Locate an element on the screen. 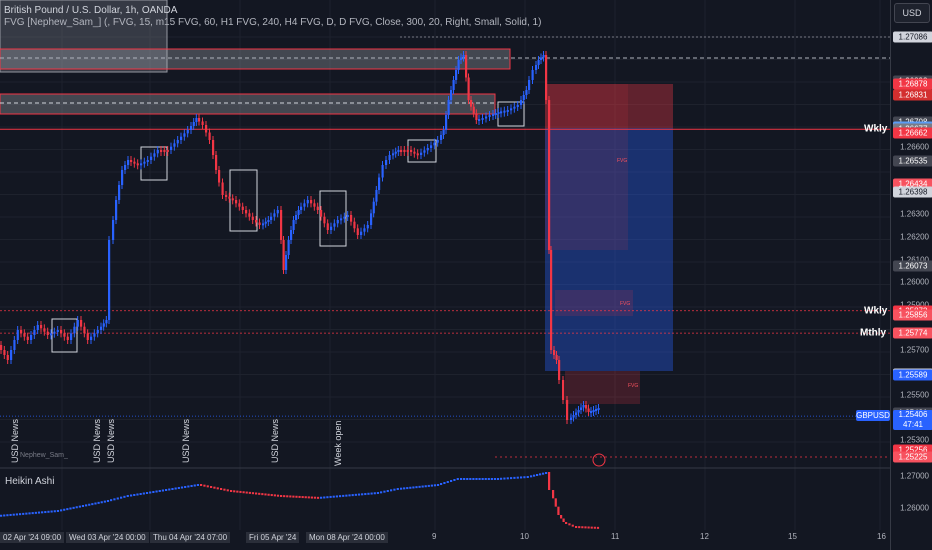  heikin-ashi-label: Heikin Ashi is located at coordinates (30, 481).